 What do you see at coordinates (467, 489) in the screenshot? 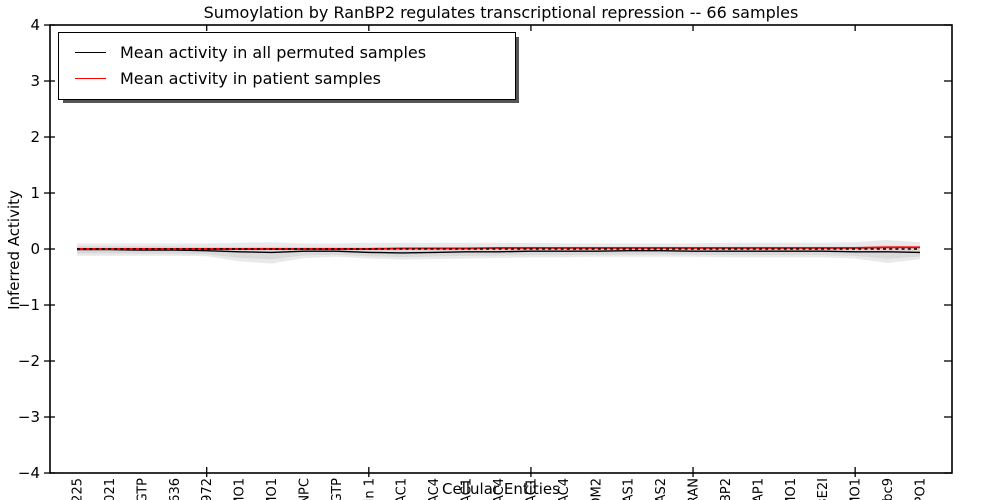
I see `x-category-label: SUMO1/HDAC1` at bounding box center [467, 489].